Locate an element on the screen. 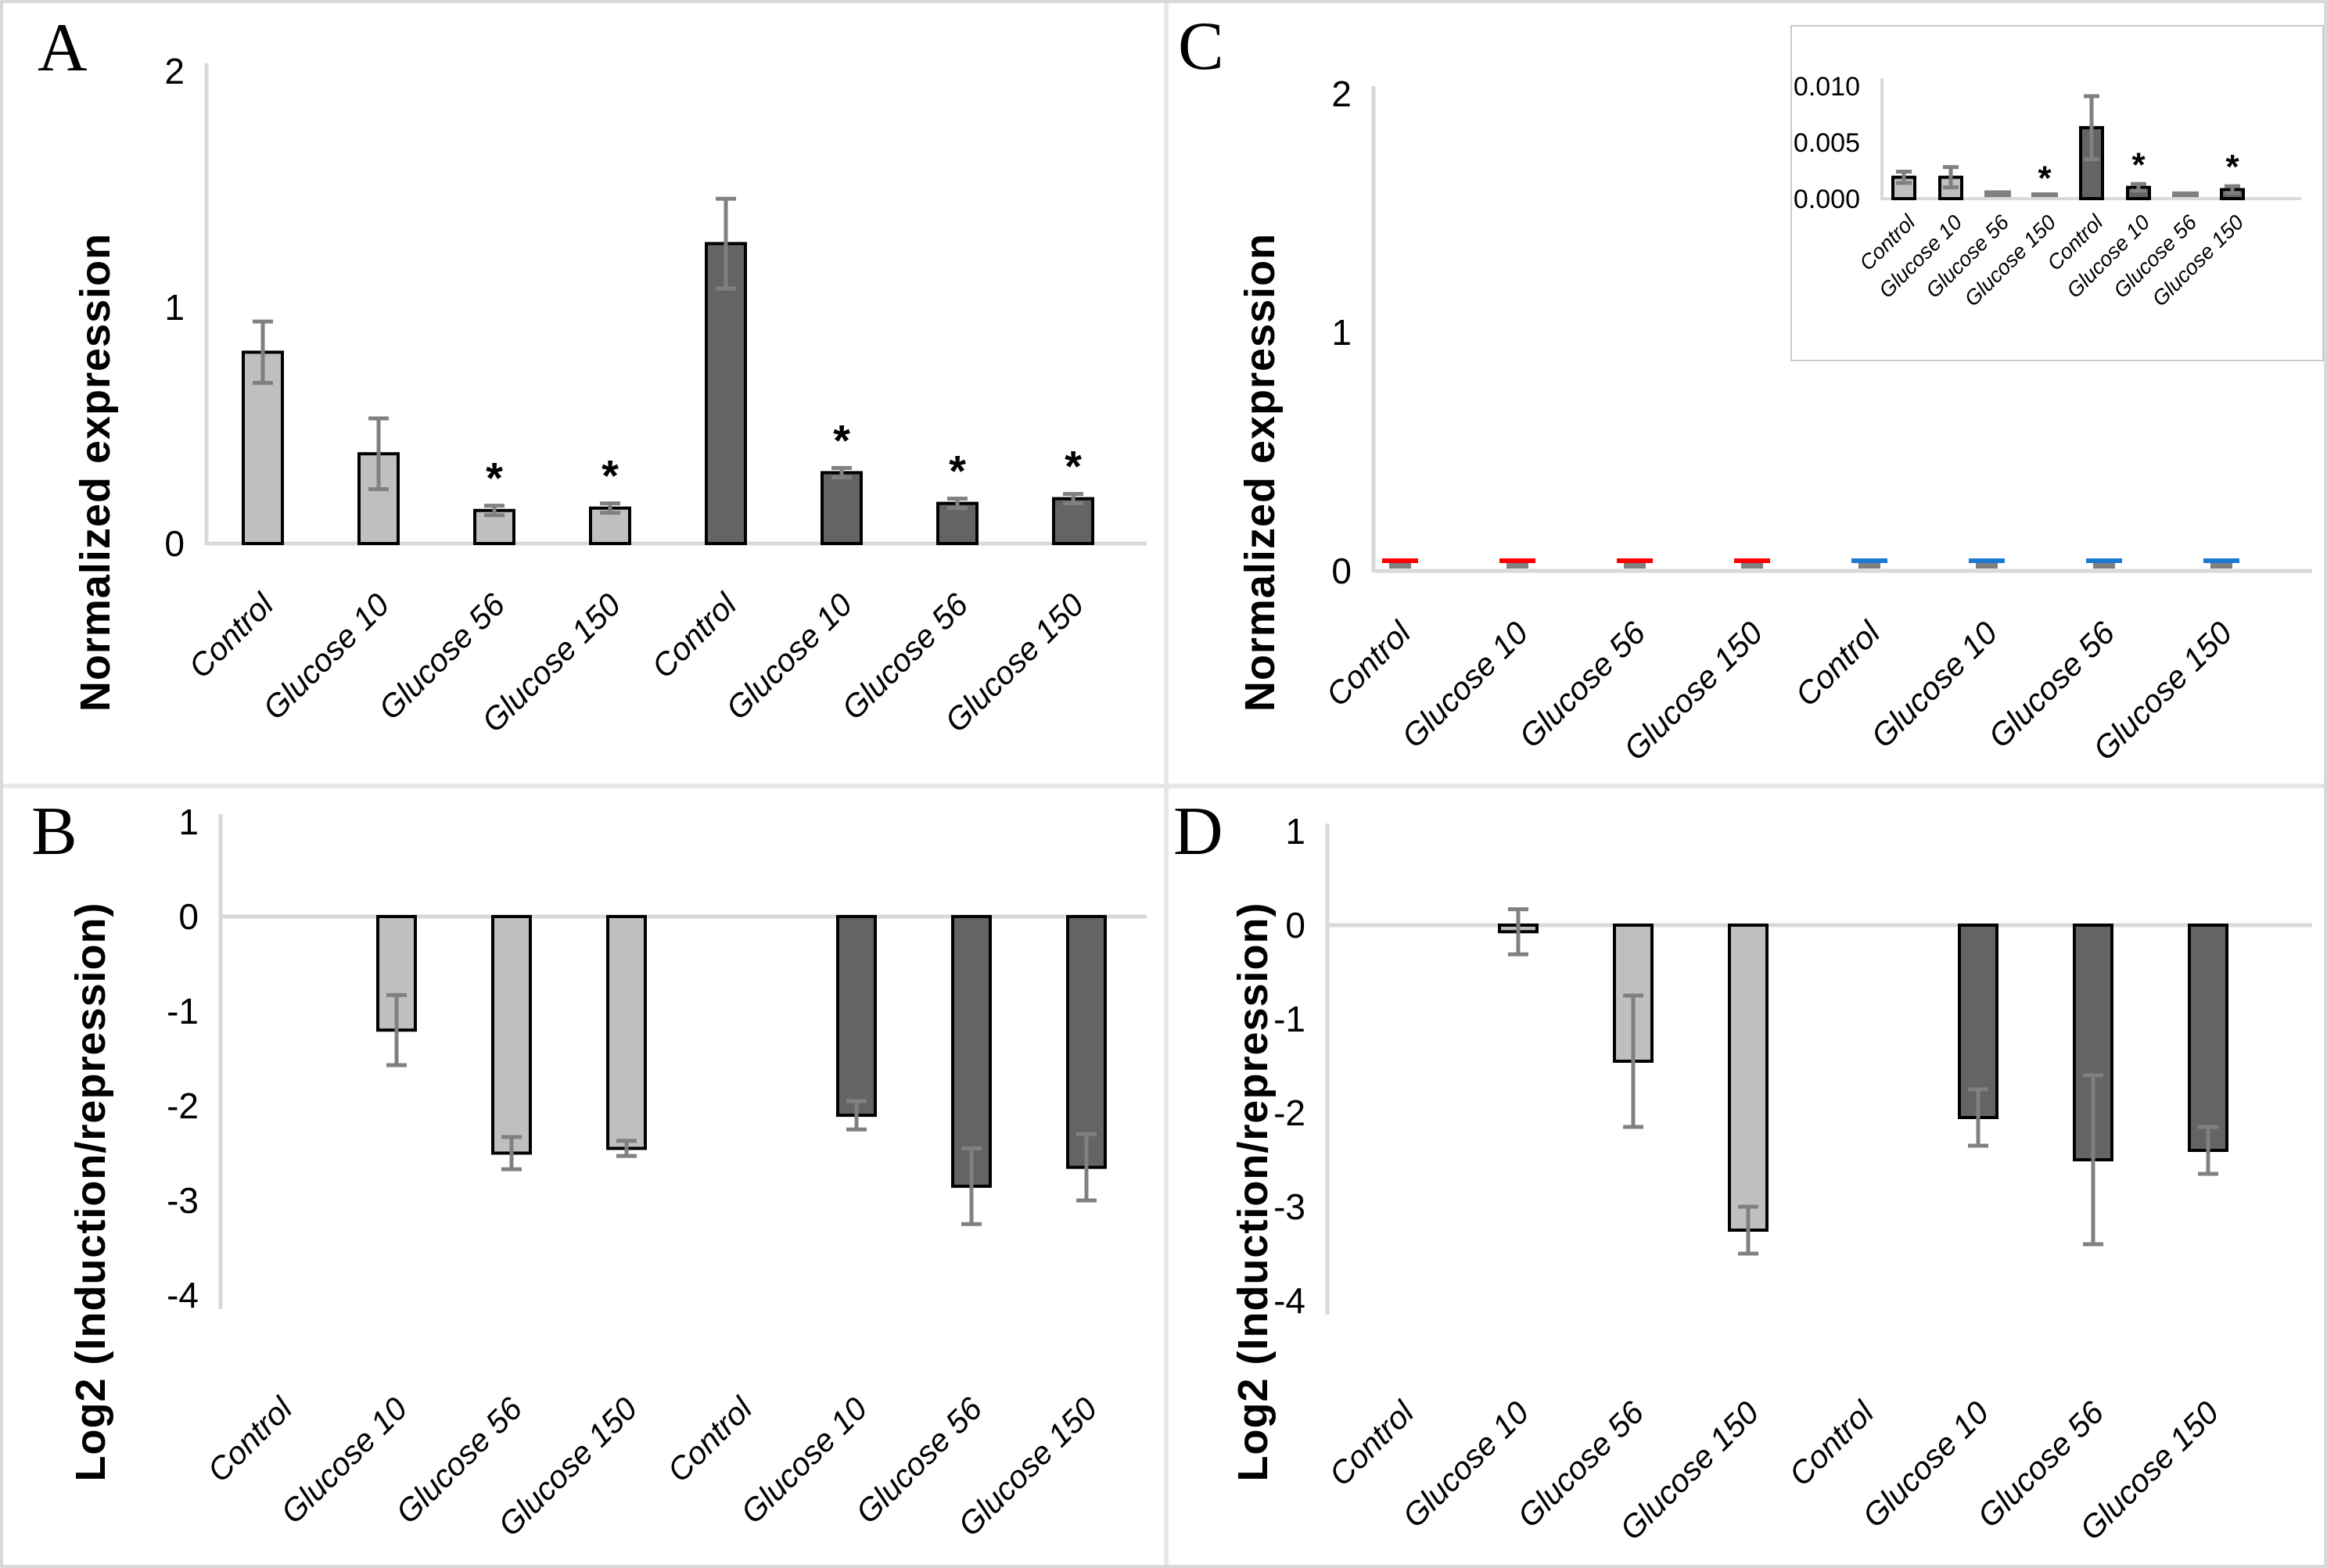  panel-a-y-axis-title: Normalized expression is located at coordinates (95, 472).